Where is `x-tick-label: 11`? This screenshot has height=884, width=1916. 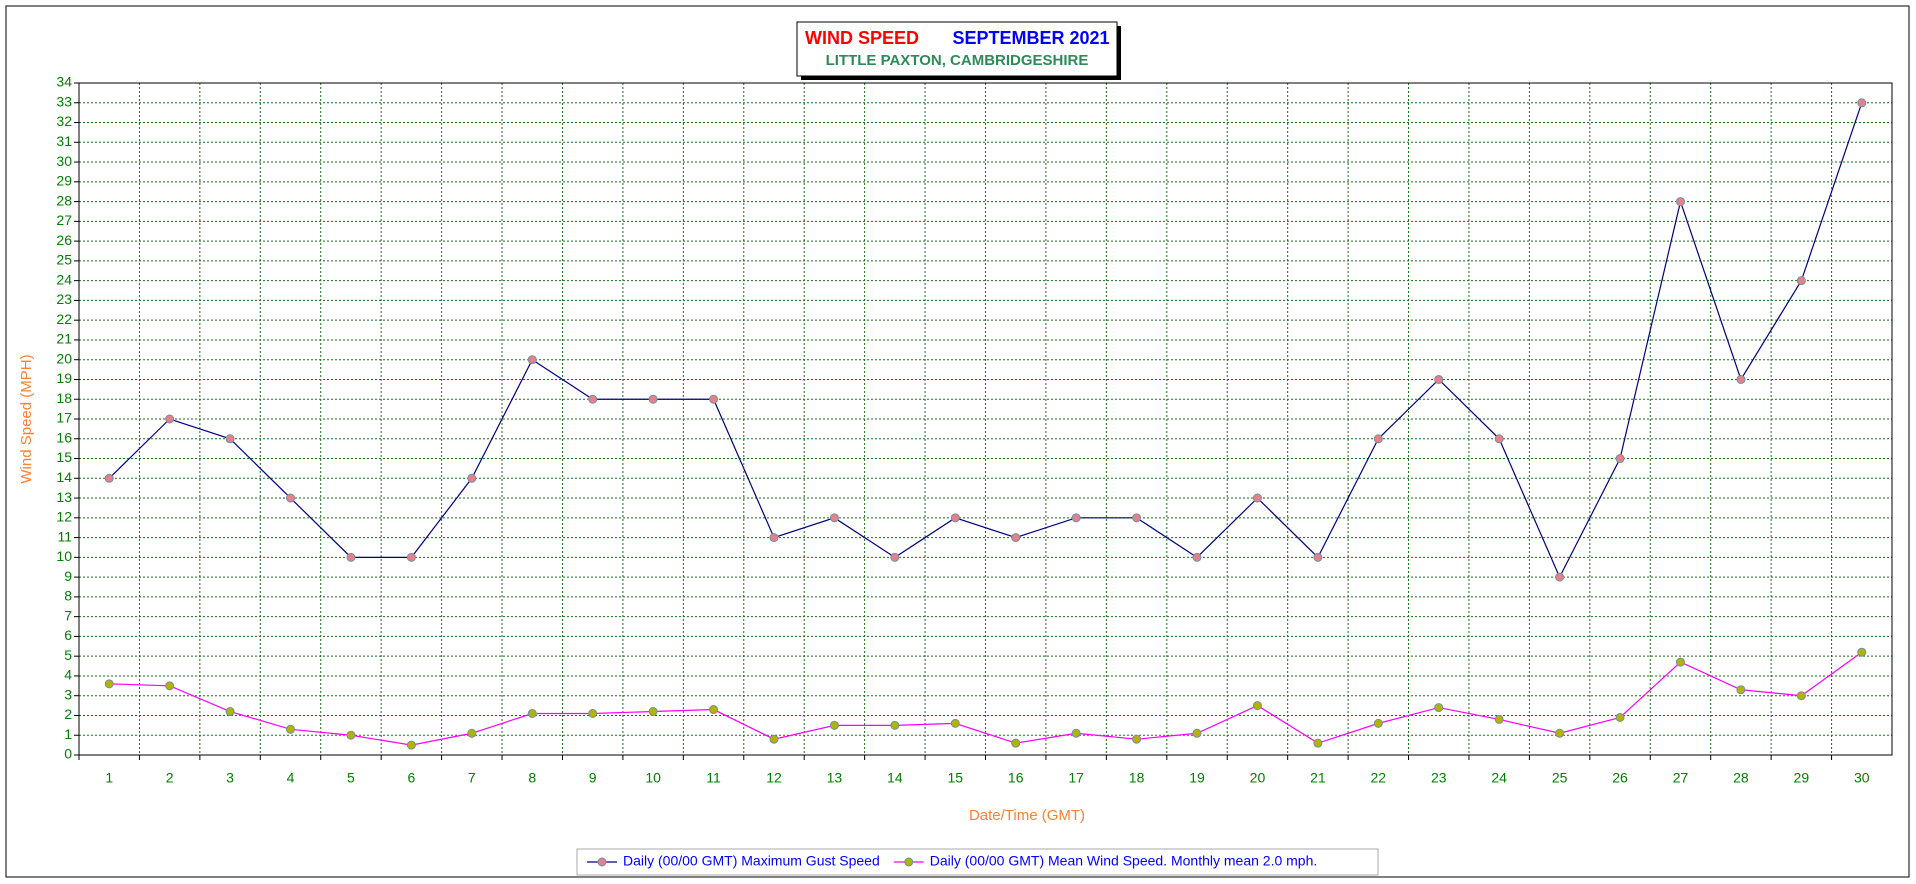
x-tick-label: 11 is located at coordinates (713, 778).